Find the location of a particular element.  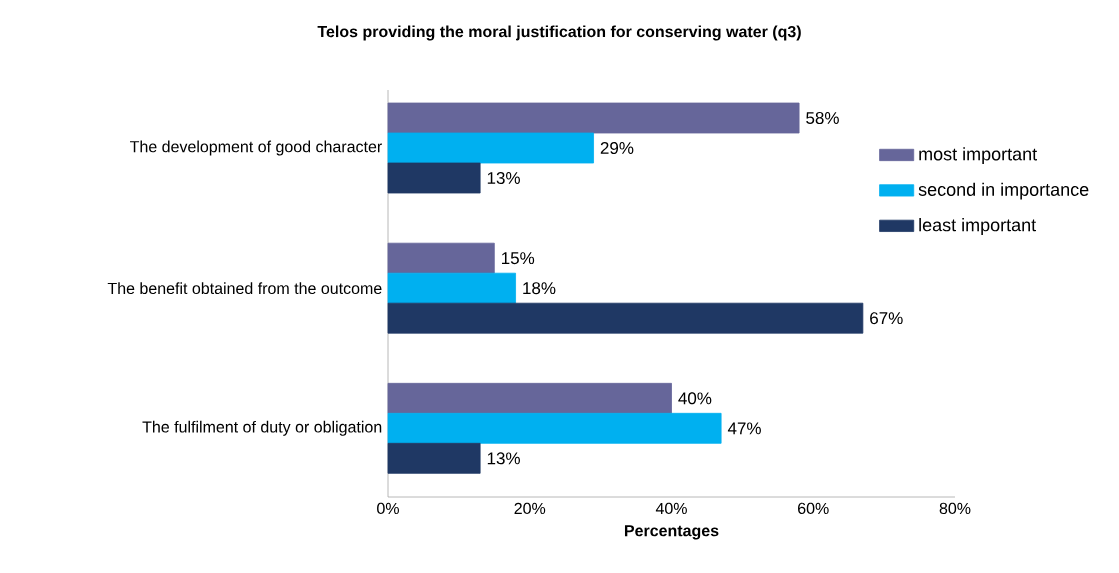

y-tick-label: The benefit obtained from the outcome is located at coordinates (244, 288).